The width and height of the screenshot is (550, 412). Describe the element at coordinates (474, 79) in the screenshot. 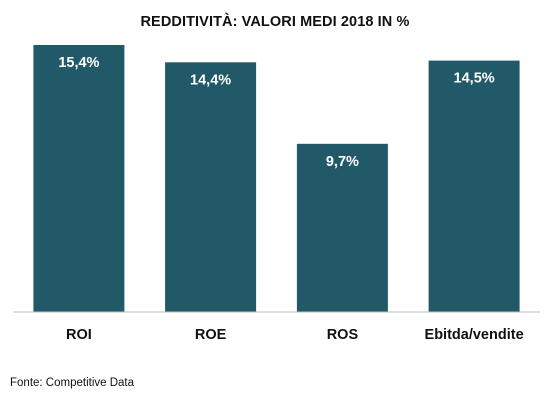

I see `data-label-ebitda-vendite: 14,5%` at that location.